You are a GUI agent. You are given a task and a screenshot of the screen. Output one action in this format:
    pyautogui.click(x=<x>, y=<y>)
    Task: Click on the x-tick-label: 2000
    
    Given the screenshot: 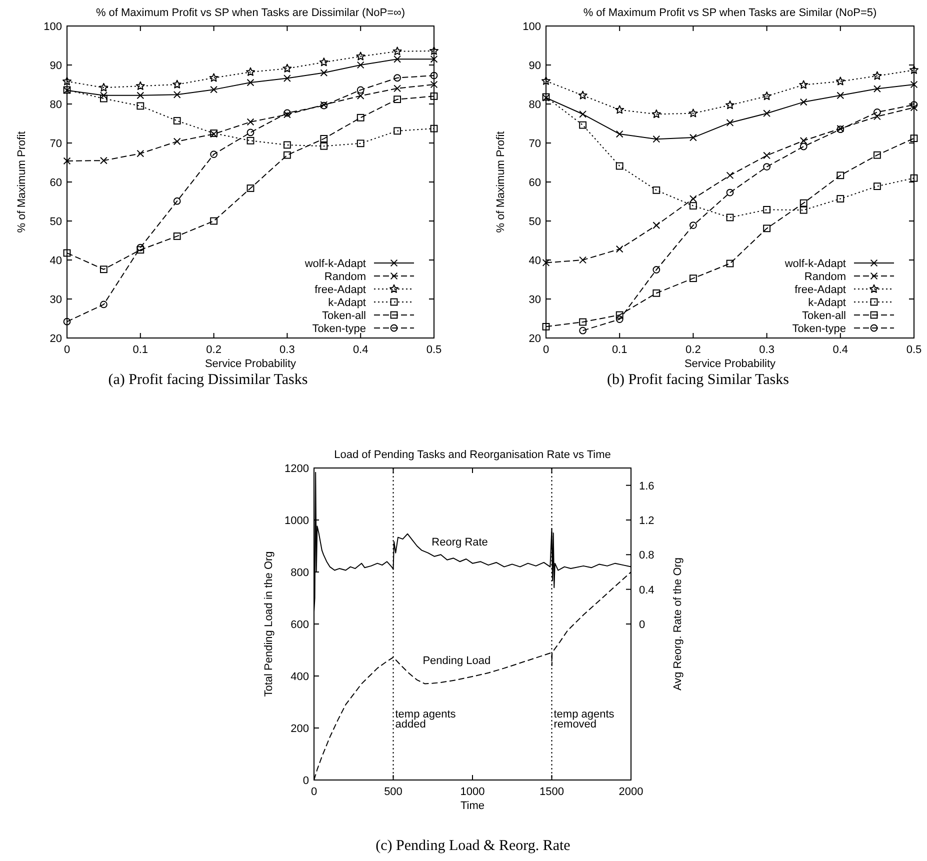 What is the action you would take?
    pyautogui.click(x=631, y=792)
    